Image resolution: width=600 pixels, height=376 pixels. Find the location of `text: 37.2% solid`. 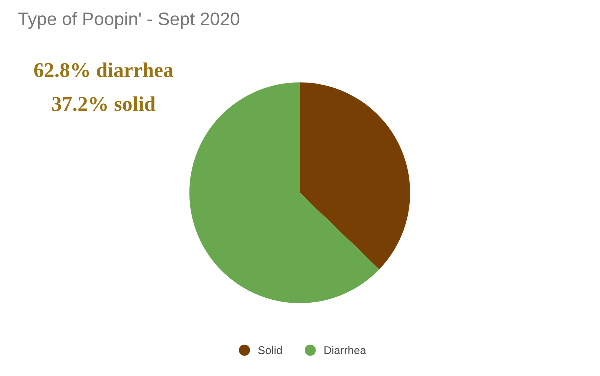

text: 37.2% solid is located at coordinates (104, 104).